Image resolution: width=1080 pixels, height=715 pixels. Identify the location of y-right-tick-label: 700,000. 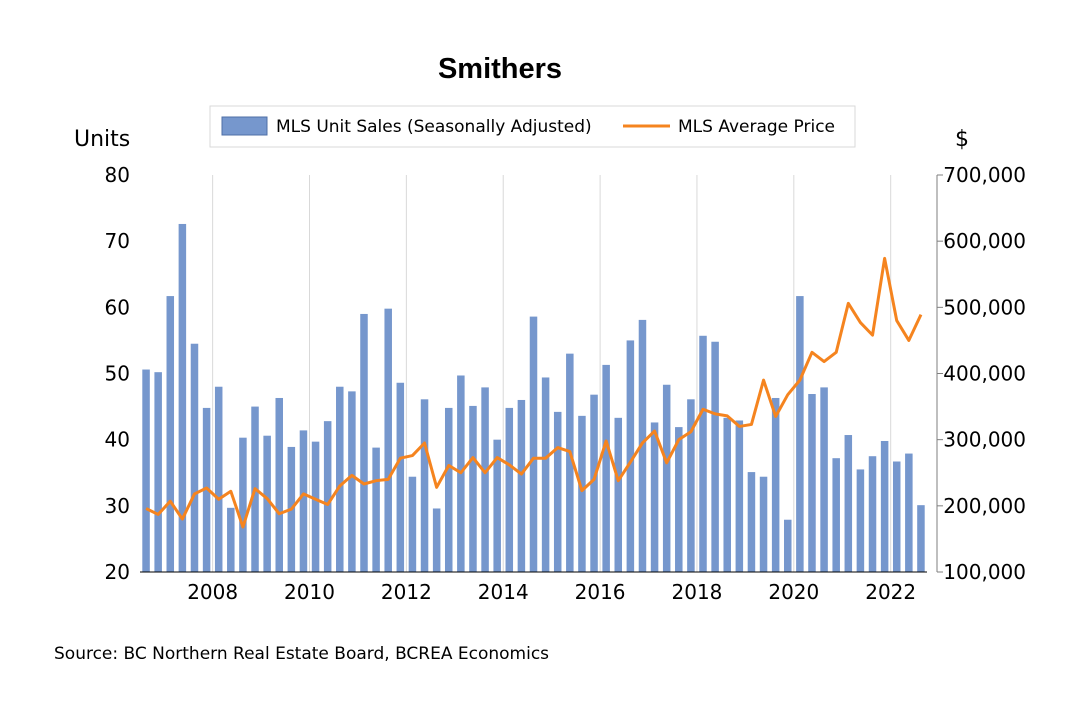
(984, 175).